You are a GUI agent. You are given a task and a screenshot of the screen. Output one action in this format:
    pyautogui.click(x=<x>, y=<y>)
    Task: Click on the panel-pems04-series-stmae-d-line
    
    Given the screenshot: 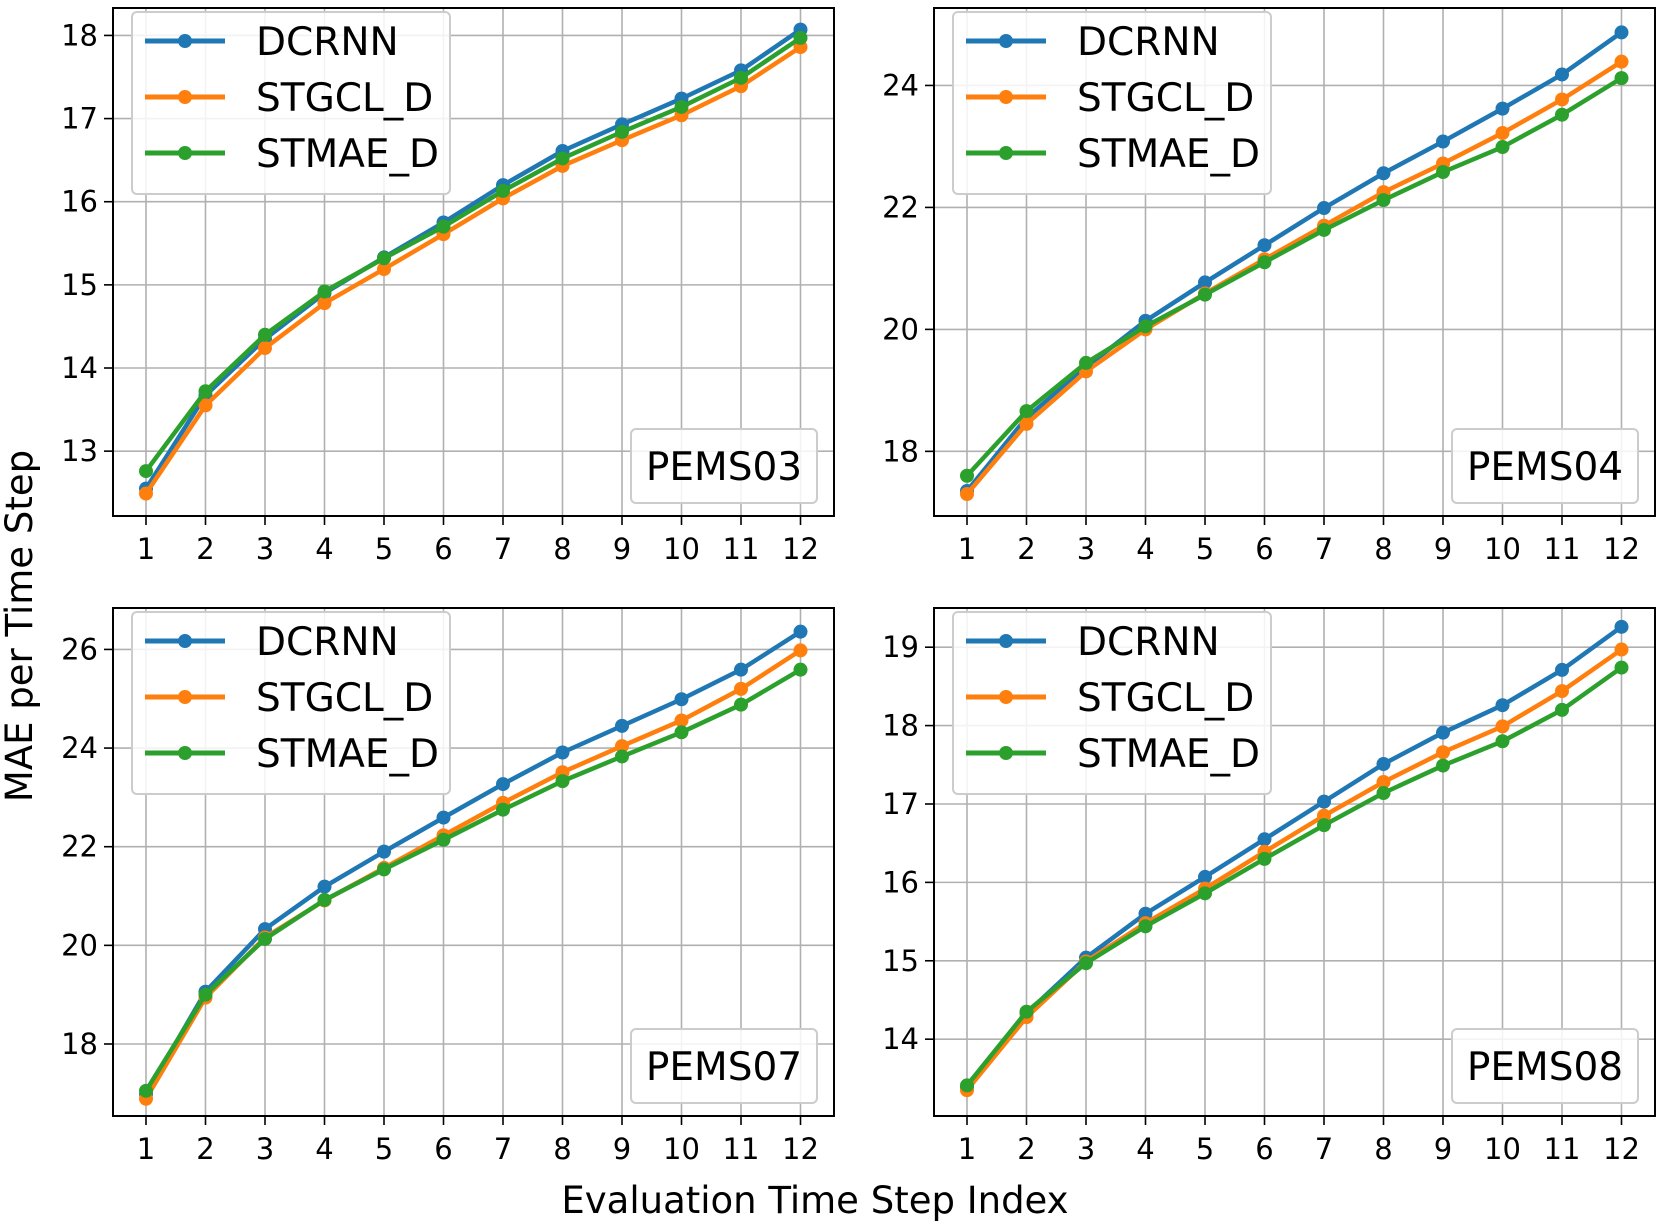 What is the action you would take?
    pyautogui.click(x=1294, y=277)
    